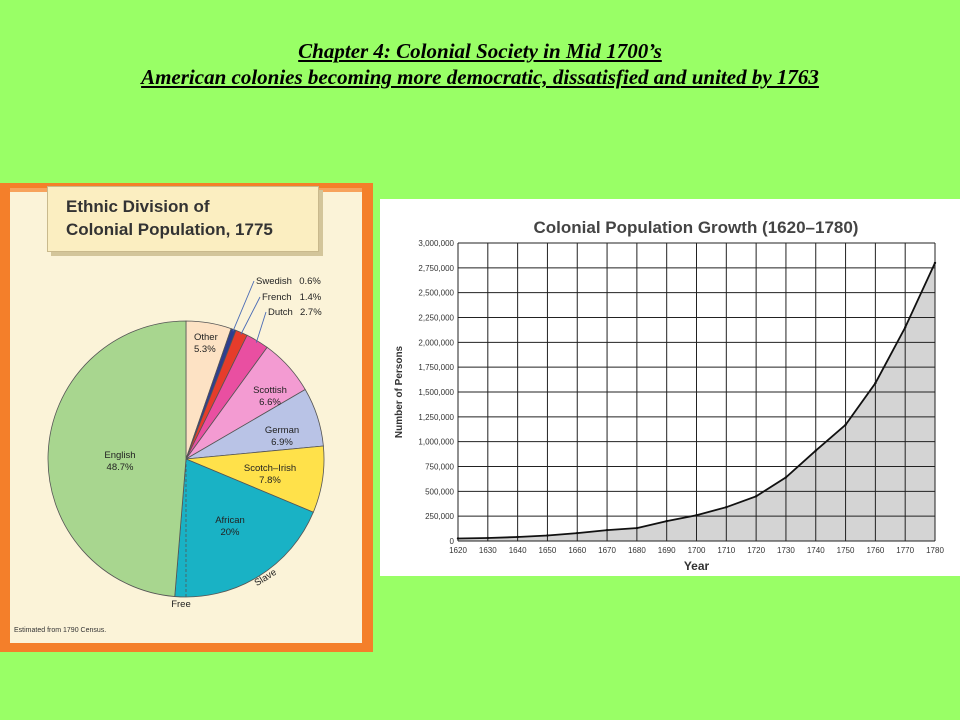 The height and width of the screenshot is (720, 960). Describe the element at coordinates (697, 550) in the screenshot. I see `population-xtick-label: 1700` at that location.